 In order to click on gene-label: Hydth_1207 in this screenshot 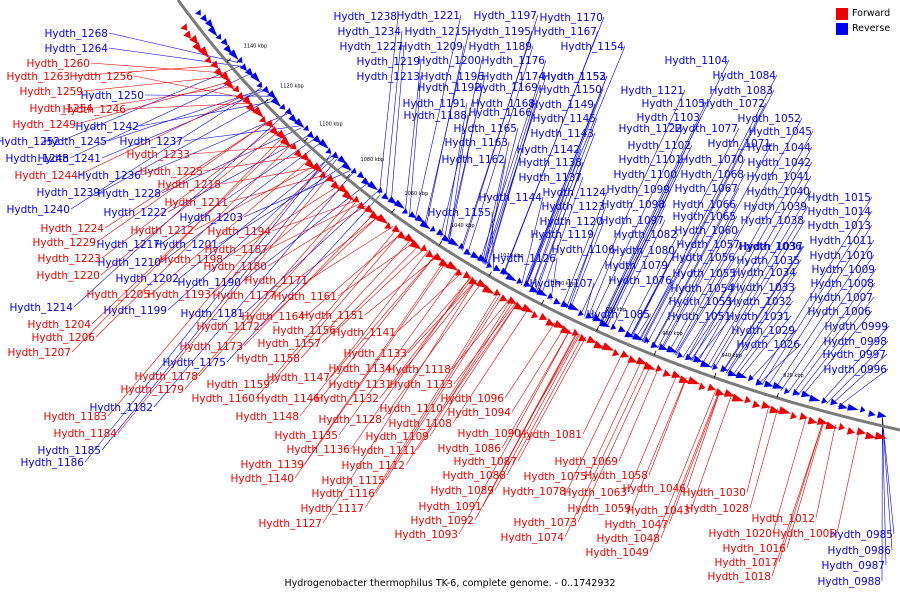, I will do `click(39, 353)`.